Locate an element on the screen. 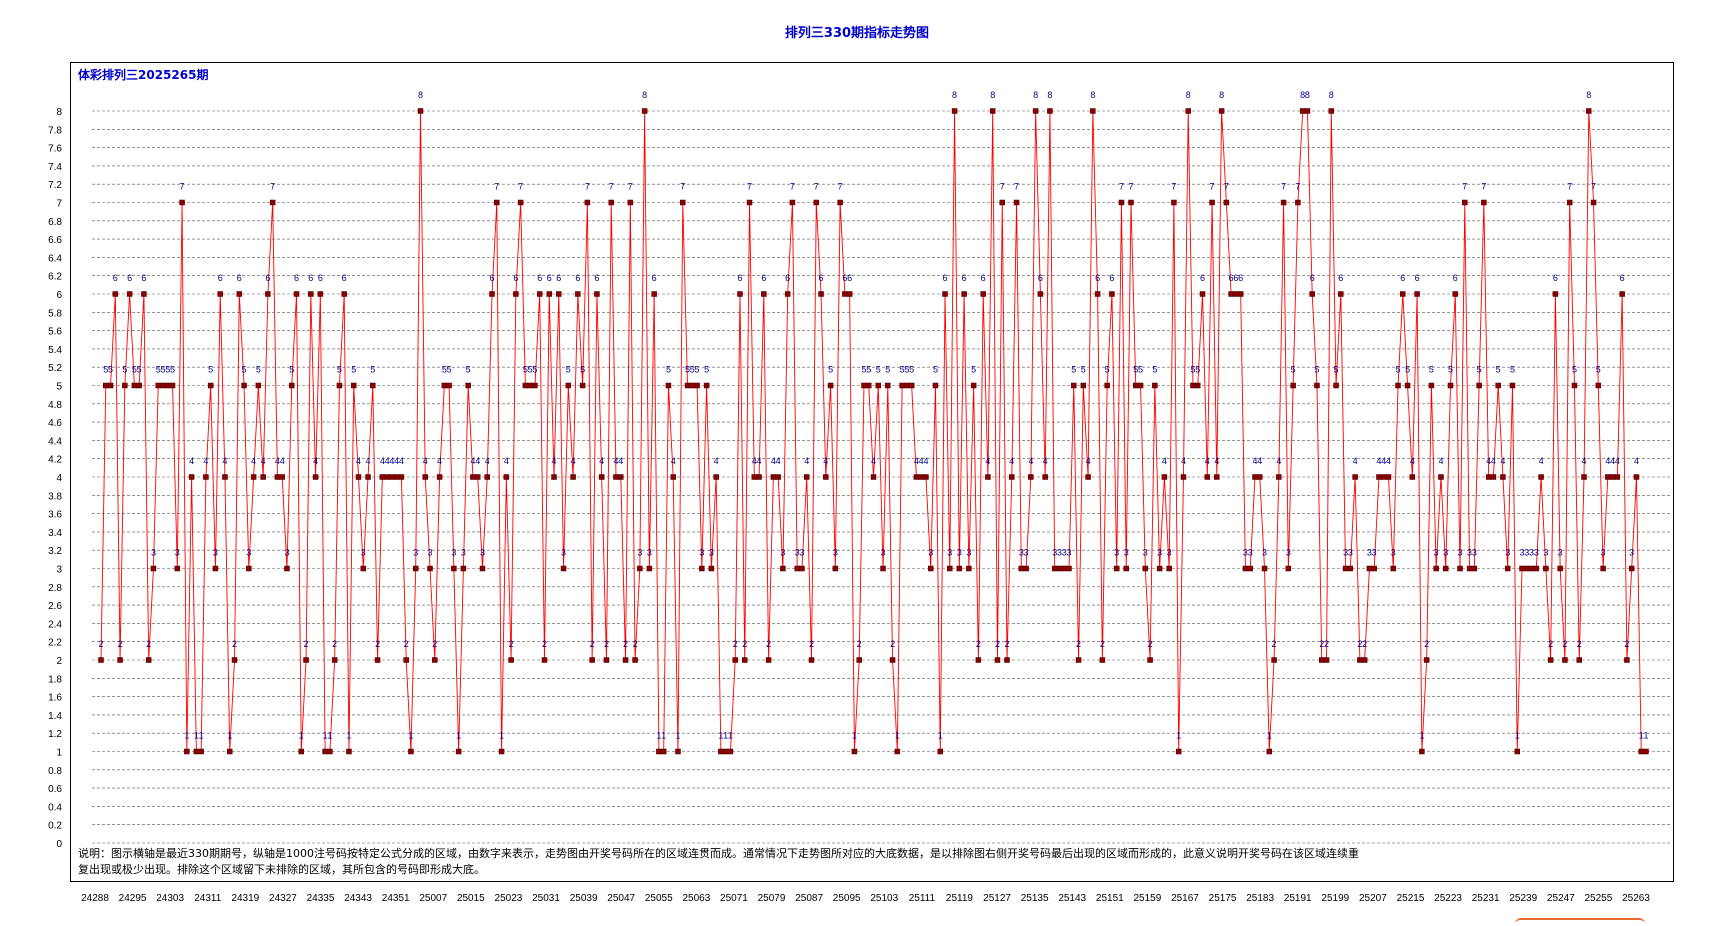 This screenshot has width=1714, height=926. x-tick-label: 25143 is located at coordinates (1072, 898).